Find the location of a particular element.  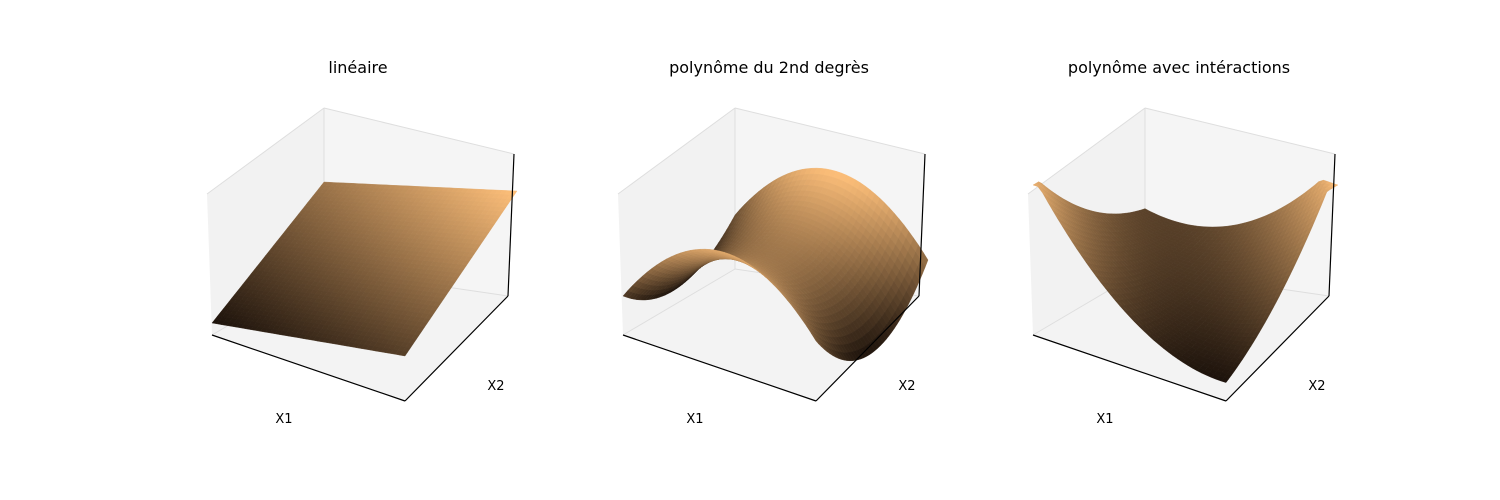

chart-title: linéaire is located at coordinates (357, 67).